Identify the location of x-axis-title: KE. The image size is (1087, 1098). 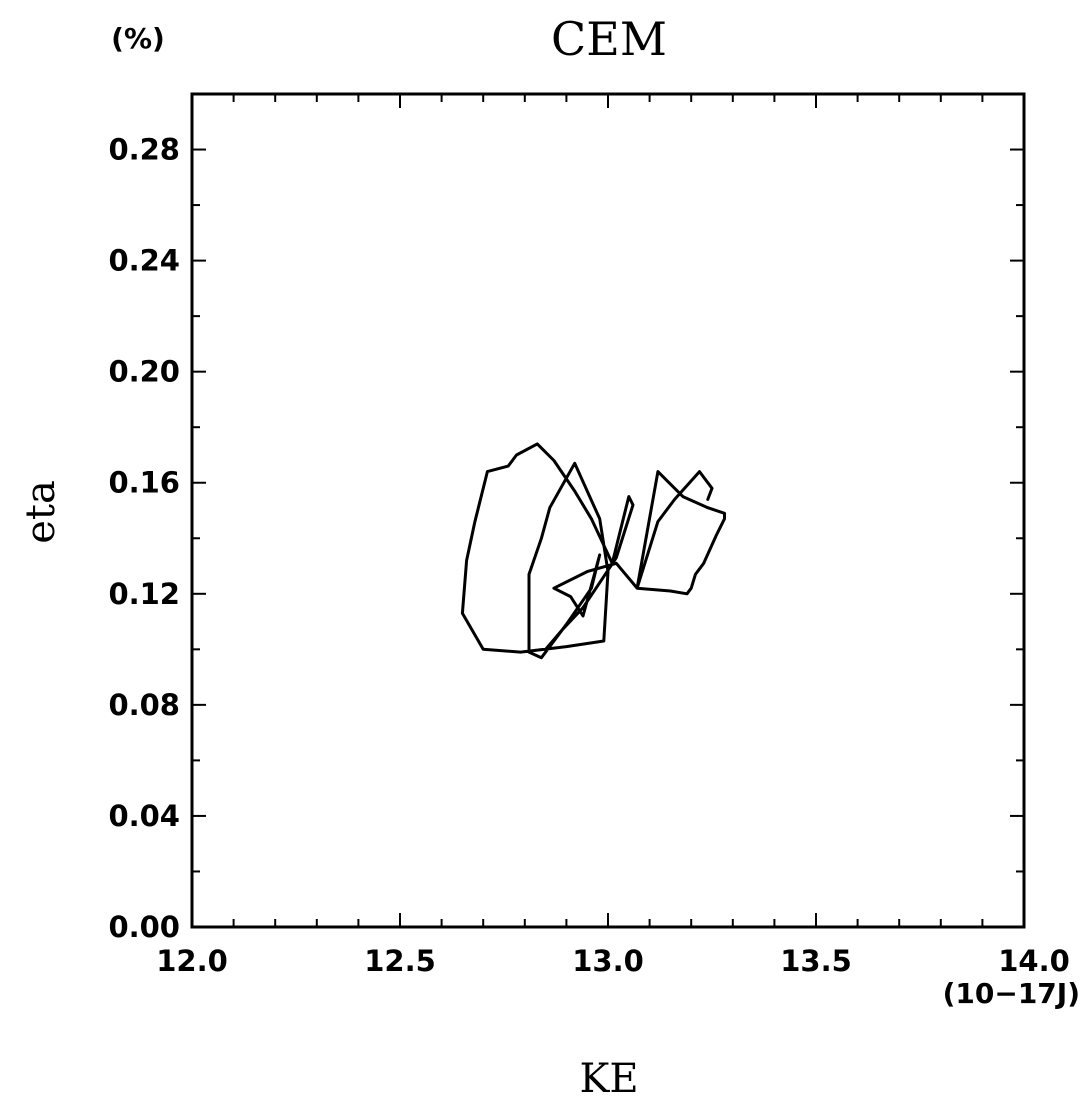
(608, 1077).